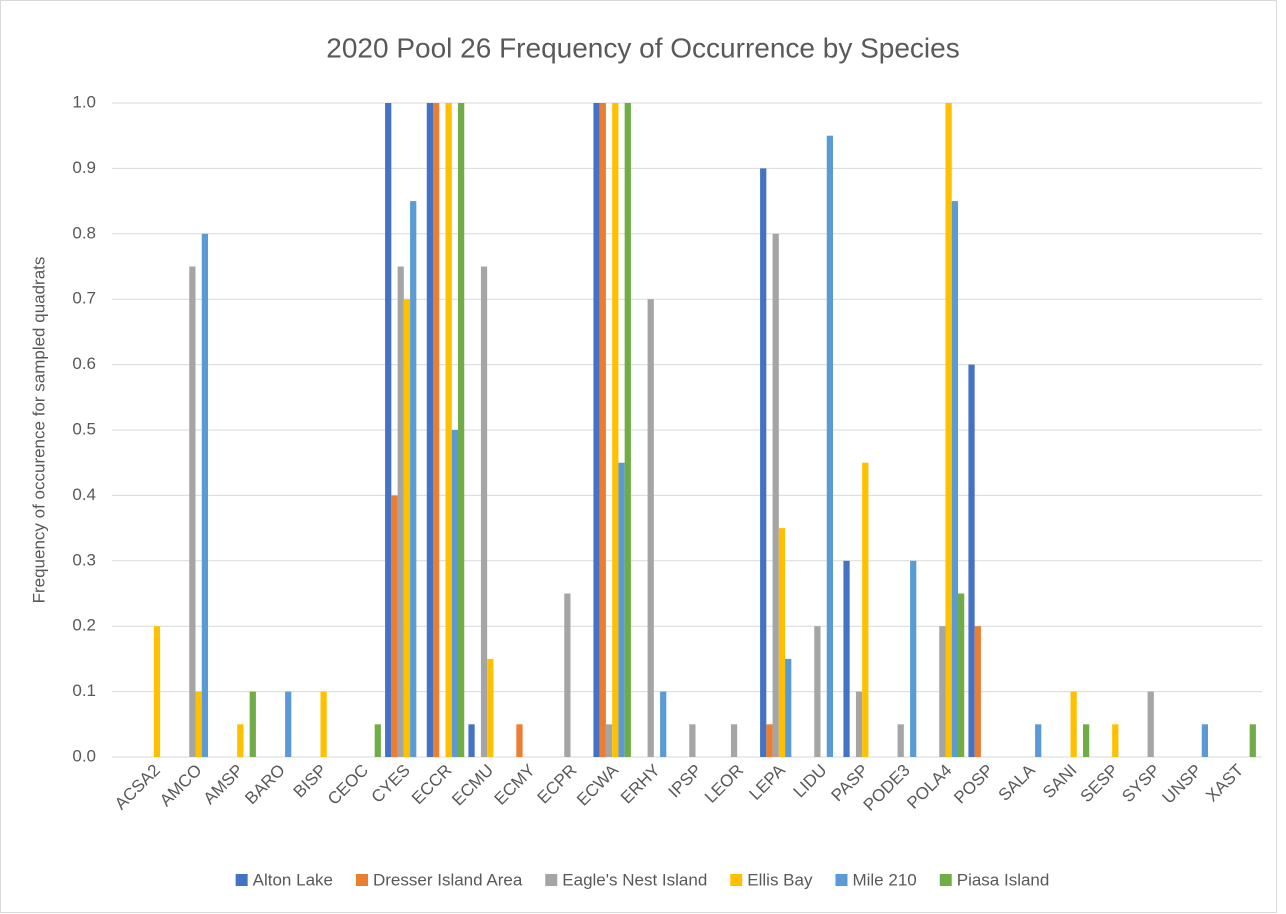 This screenshot has height=914, width=1286. Describe the element at coordinates (293, 879) in the screenshot. I see `legend-label: Alton Lake` at that location.